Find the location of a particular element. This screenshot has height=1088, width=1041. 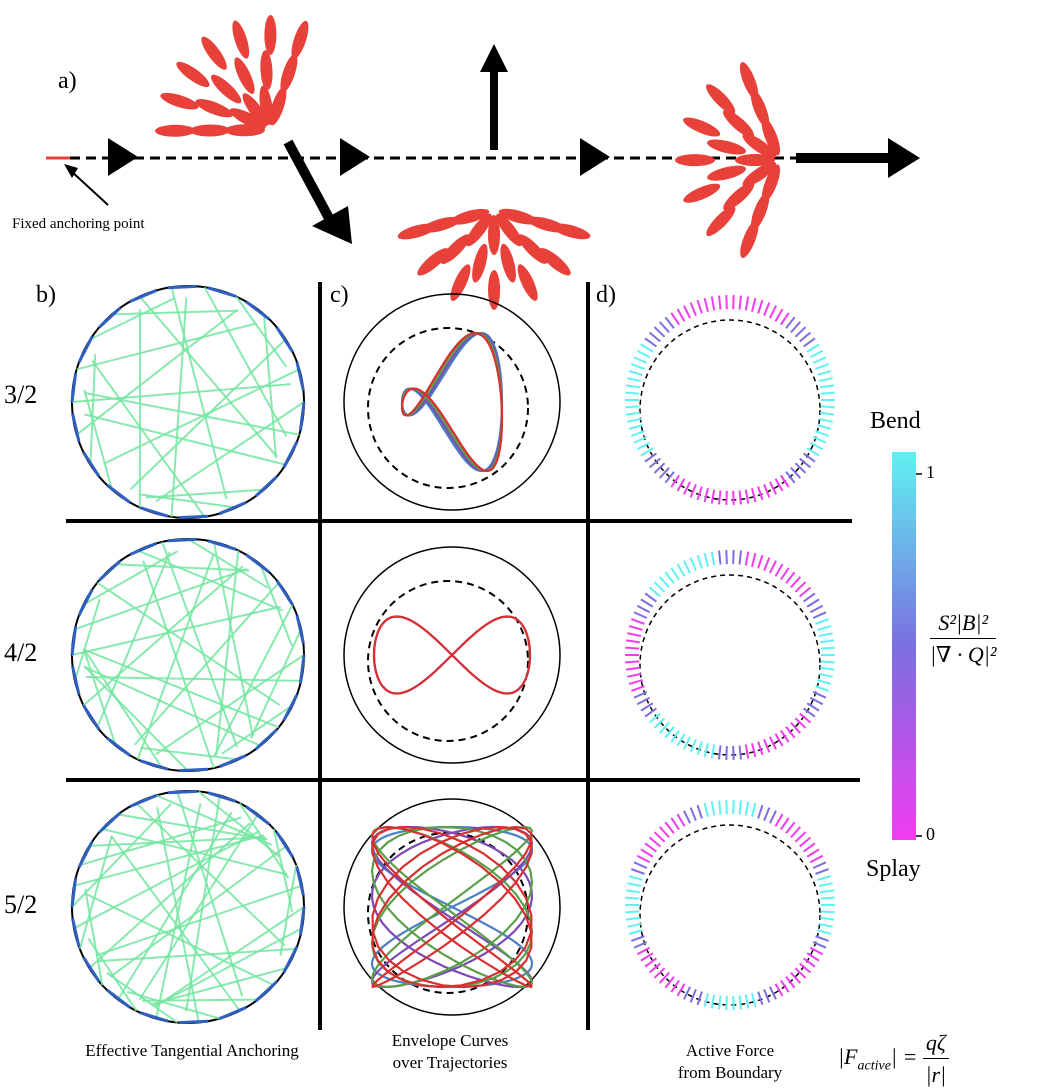

motion-arrow-1-head is located at coordinates (332, 225).